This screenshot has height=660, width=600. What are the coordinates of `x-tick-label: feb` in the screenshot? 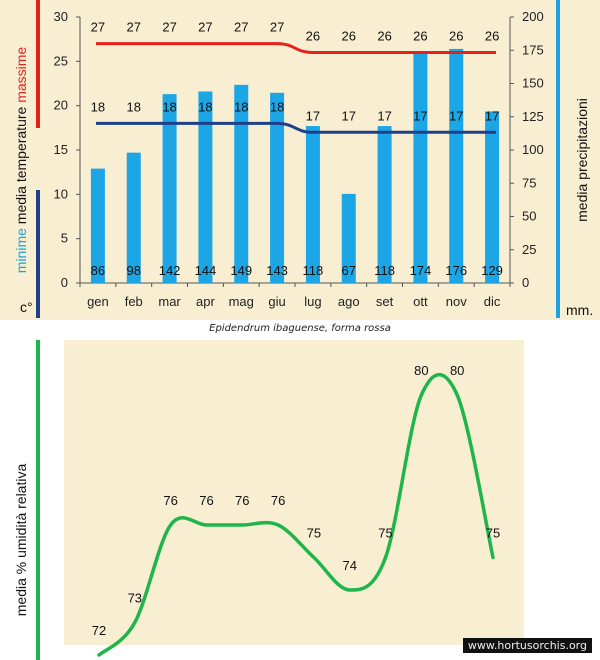 It's located at (134, 301).